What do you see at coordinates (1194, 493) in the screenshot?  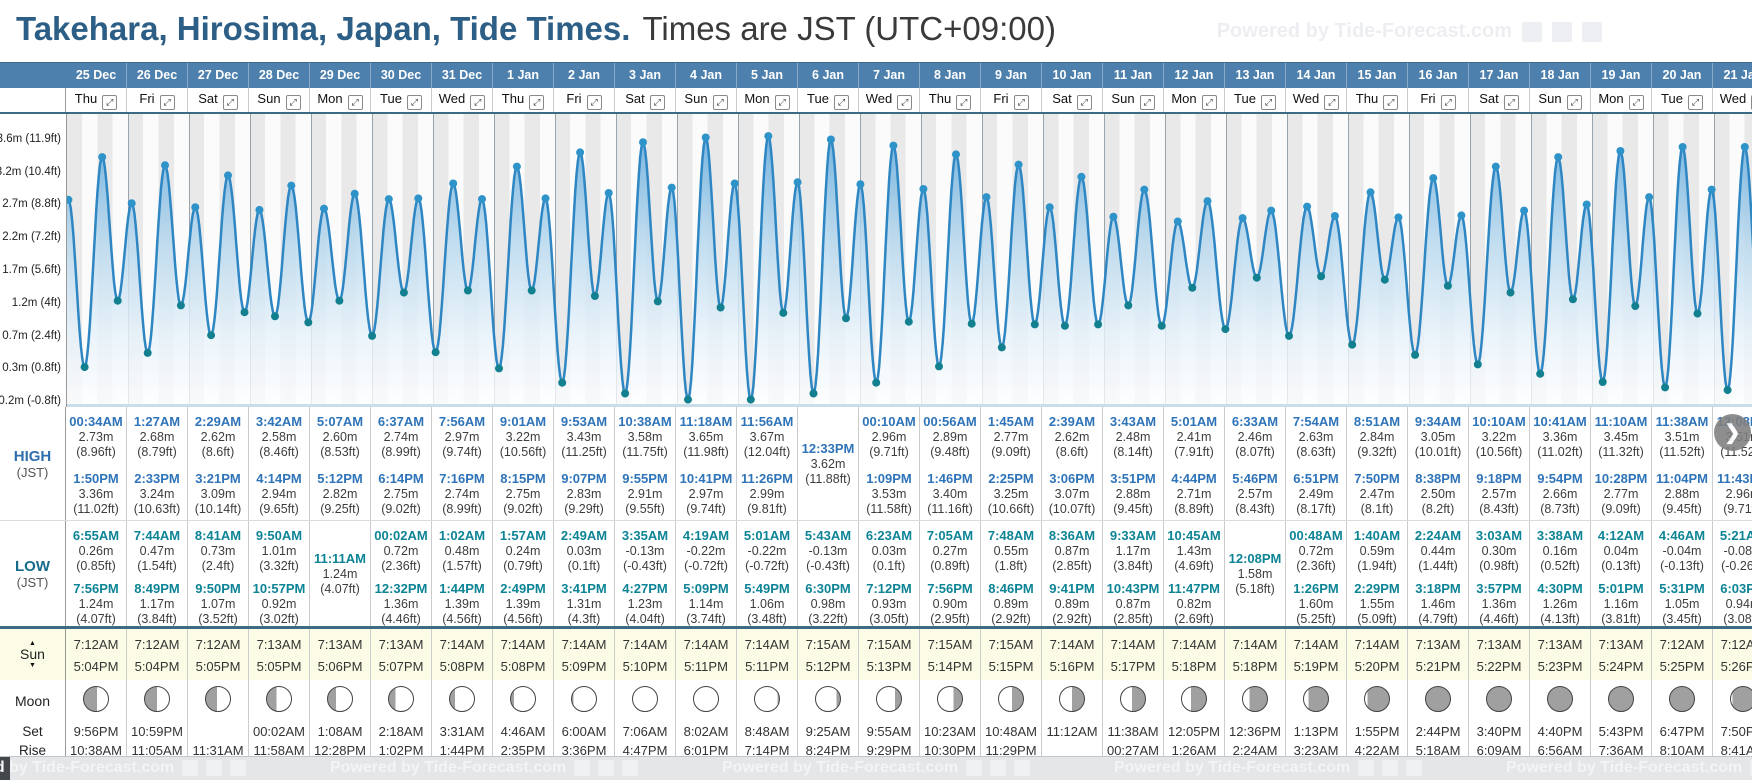 I see `high-tide-height-m: 2.71m` at bounding box center [1194, 493].